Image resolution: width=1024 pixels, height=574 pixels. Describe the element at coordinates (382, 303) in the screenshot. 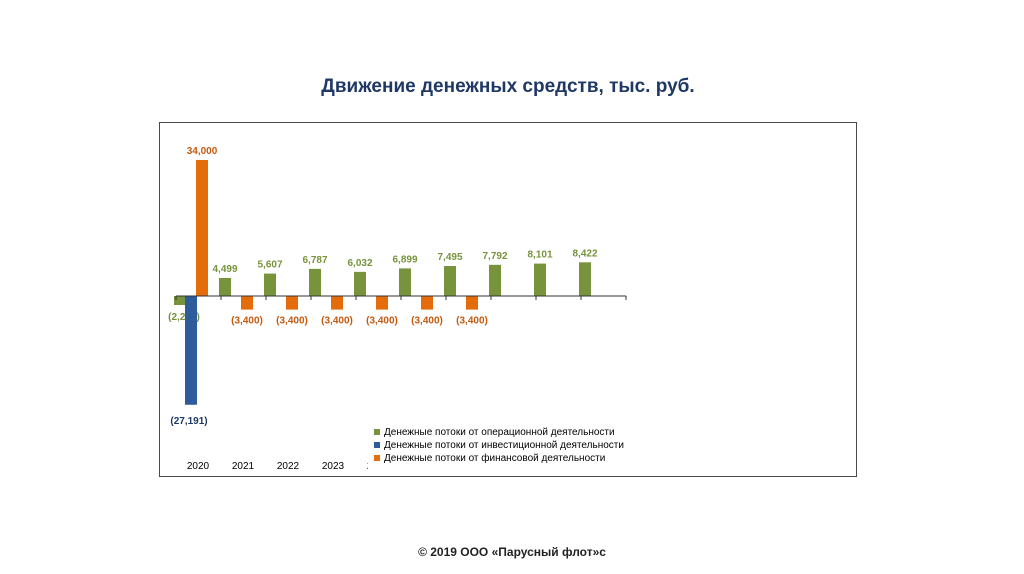

I see `bar-s3-2024` at that location.